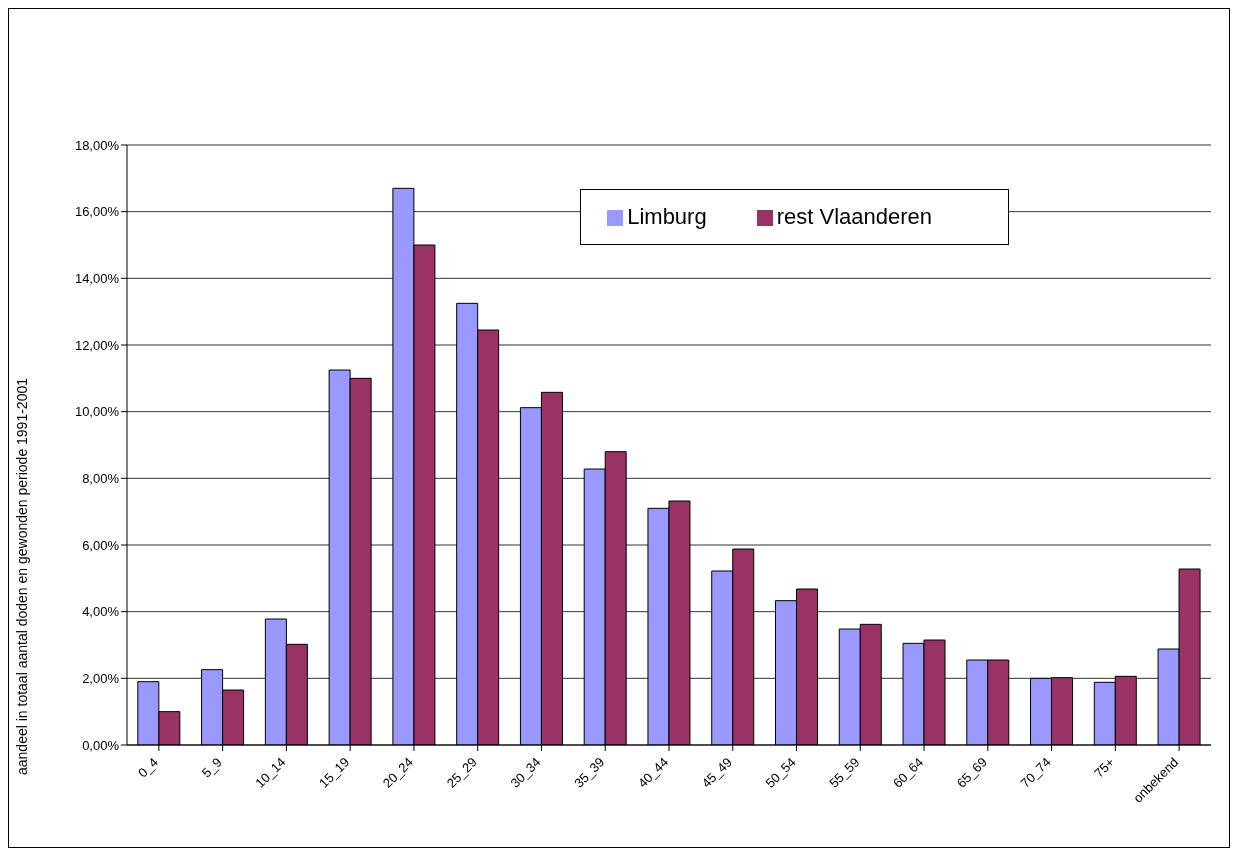 The image size is (1238, 856). What do you see at coordinates (667, 216) in the screenshot?
I see `legend-label: Limburg` at bounding box center [667, 216].